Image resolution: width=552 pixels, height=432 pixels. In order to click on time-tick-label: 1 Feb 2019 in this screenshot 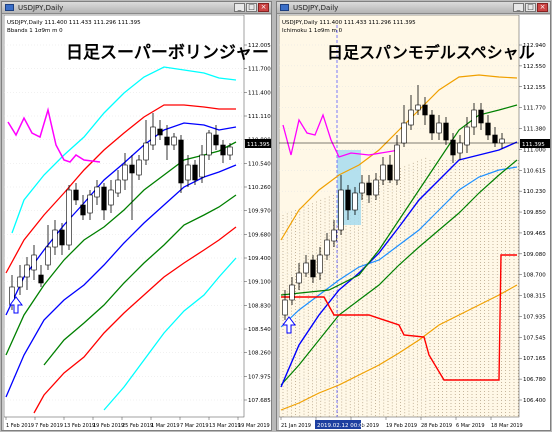, I will do `click(20, 426)`.